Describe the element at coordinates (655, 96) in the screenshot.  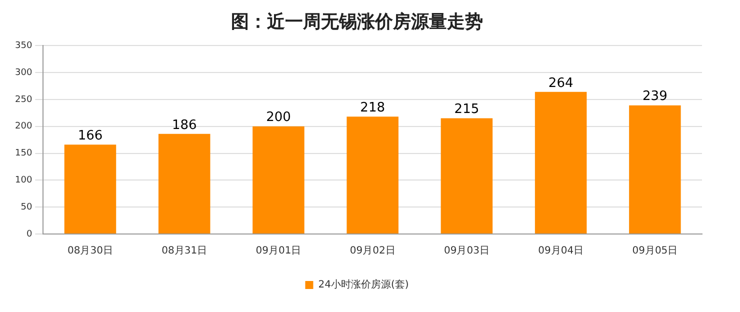
I see `data-label: 239` at that location.